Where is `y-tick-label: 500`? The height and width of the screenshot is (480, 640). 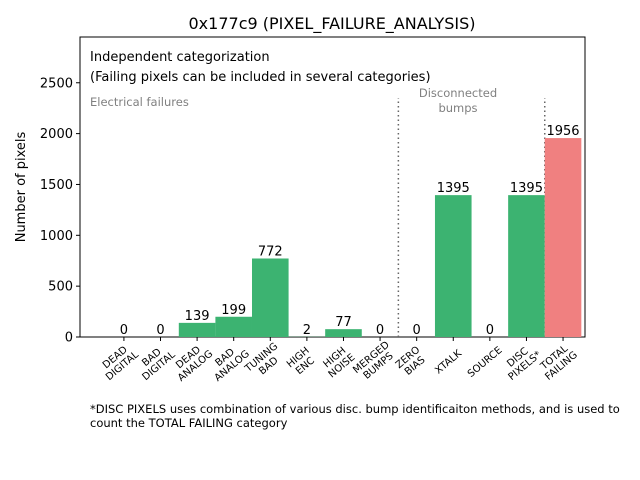 y-tick-label: 500 is located at coordinates (60, 287).